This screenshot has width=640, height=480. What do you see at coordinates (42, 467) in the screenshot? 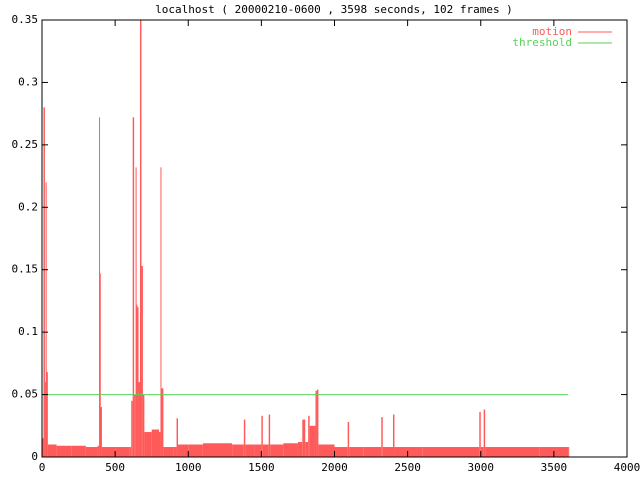
I see `x-tick-label: 0` at bounding box center [42, 467].